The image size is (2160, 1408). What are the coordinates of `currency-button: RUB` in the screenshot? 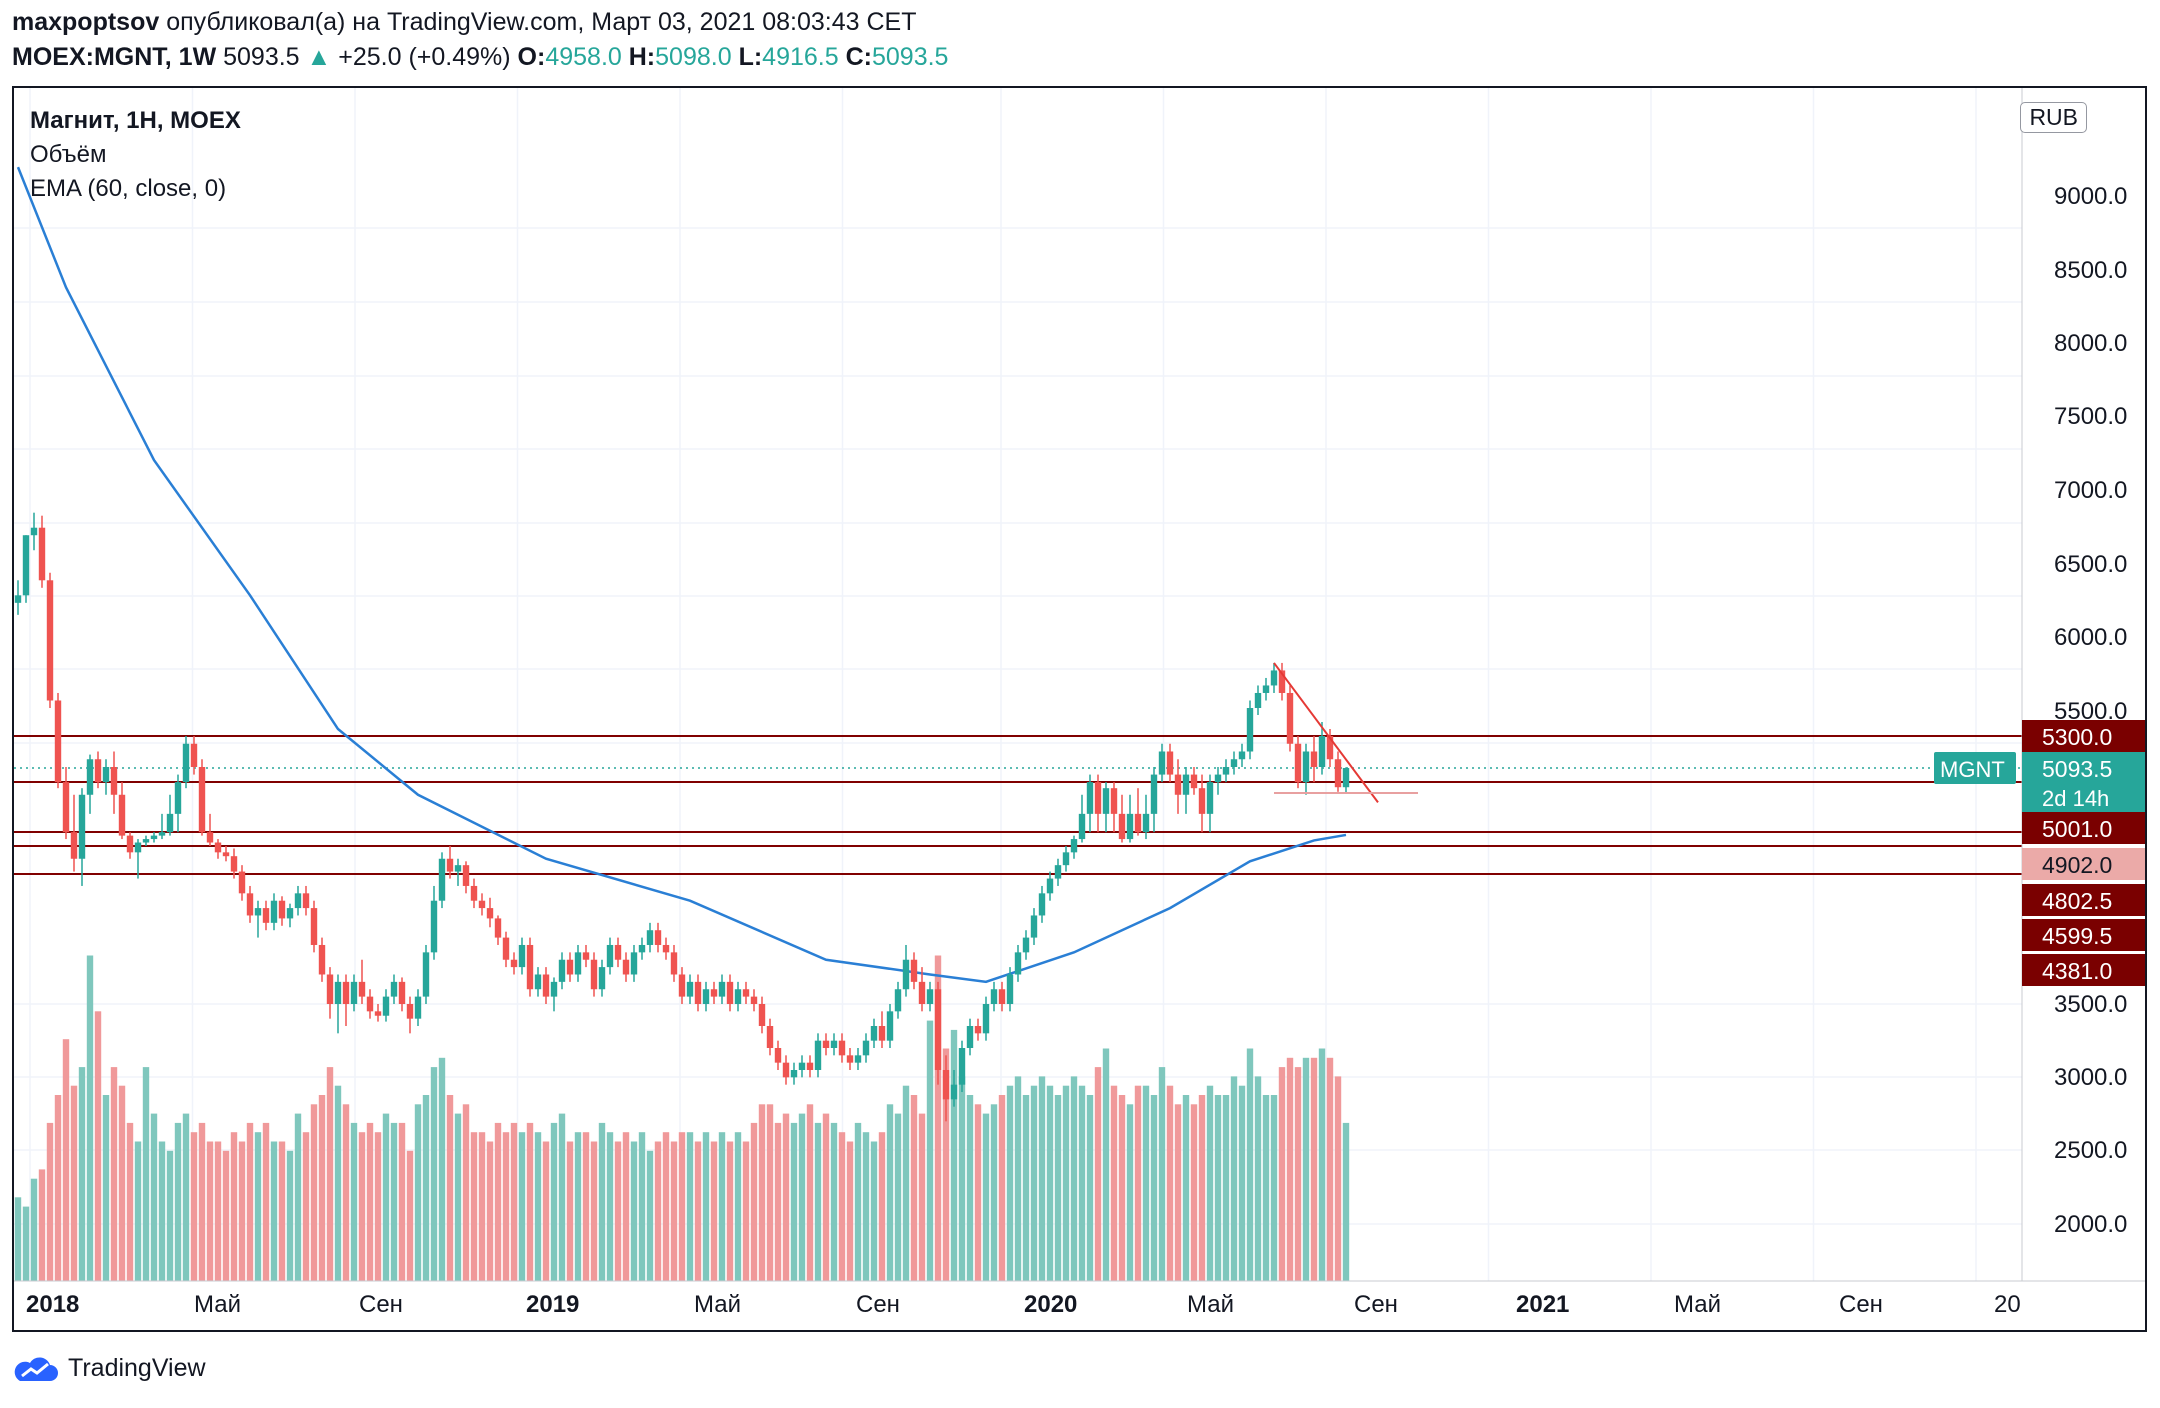 It's located at (2053, 117).